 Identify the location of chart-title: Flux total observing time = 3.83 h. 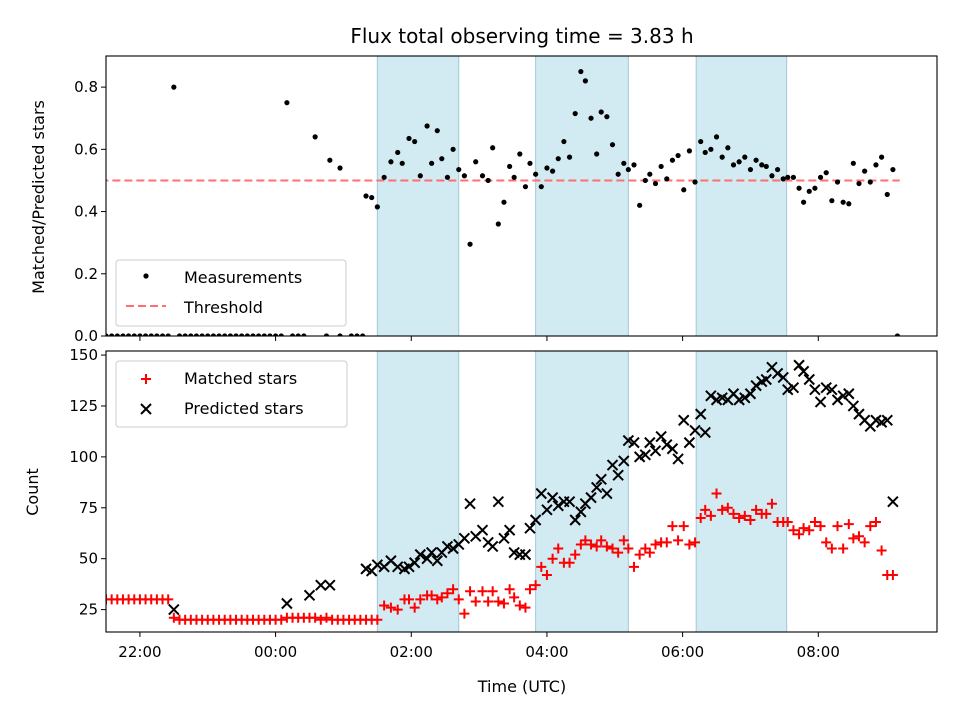
(521, 36).